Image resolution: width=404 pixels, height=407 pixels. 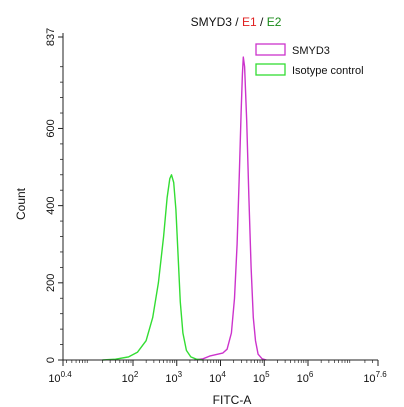 What do you see at coordinates (67, 374) in the screenshot?
I see `x-tick-exp: 0.4` at bounding box center [67, 374].